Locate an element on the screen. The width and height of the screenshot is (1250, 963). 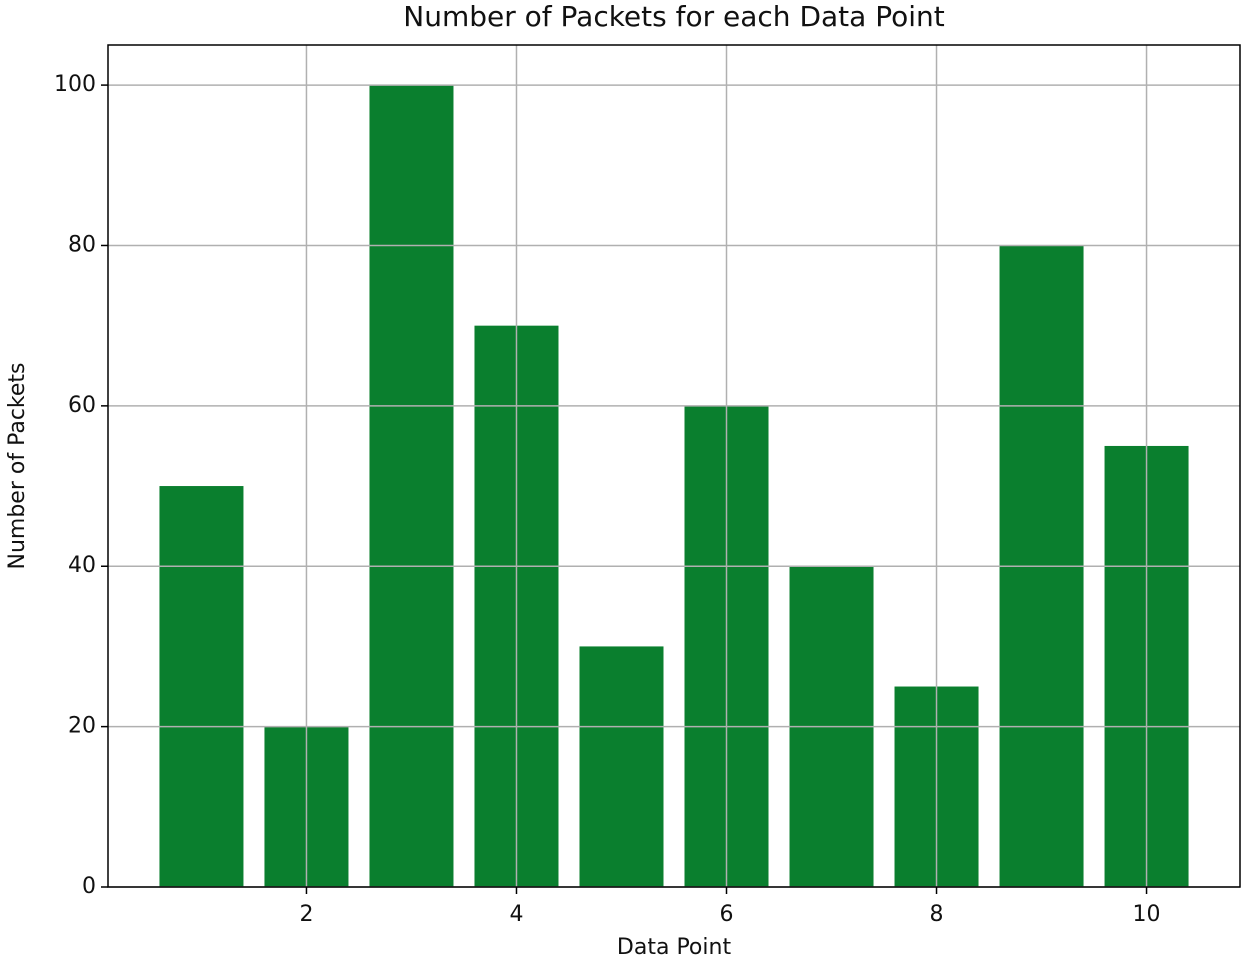
chart-title: Number of Packets for each Data Point is located at coordinates (673, 16).